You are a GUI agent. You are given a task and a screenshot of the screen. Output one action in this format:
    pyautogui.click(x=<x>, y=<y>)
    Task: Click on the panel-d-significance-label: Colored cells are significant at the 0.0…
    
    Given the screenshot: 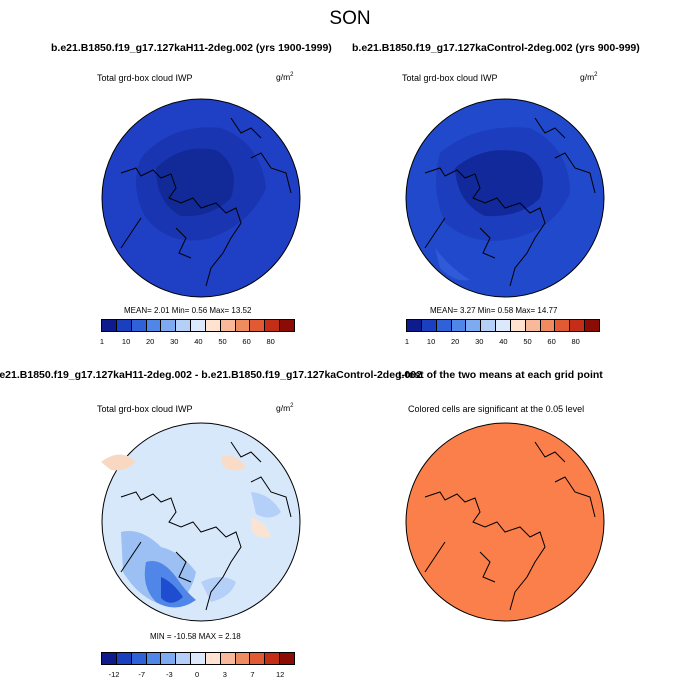 What is the action you would take?
    pyautogui.click(x=496, y=409)
    